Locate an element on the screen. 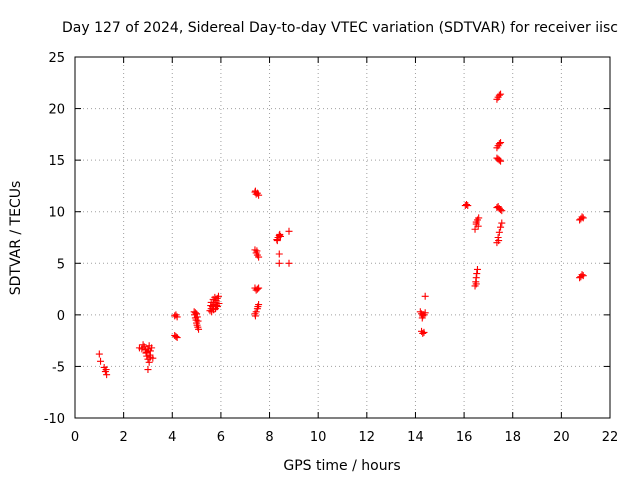 The image size is (640, 480). y-tick-label: -10 is located at coordinates (54, 419).